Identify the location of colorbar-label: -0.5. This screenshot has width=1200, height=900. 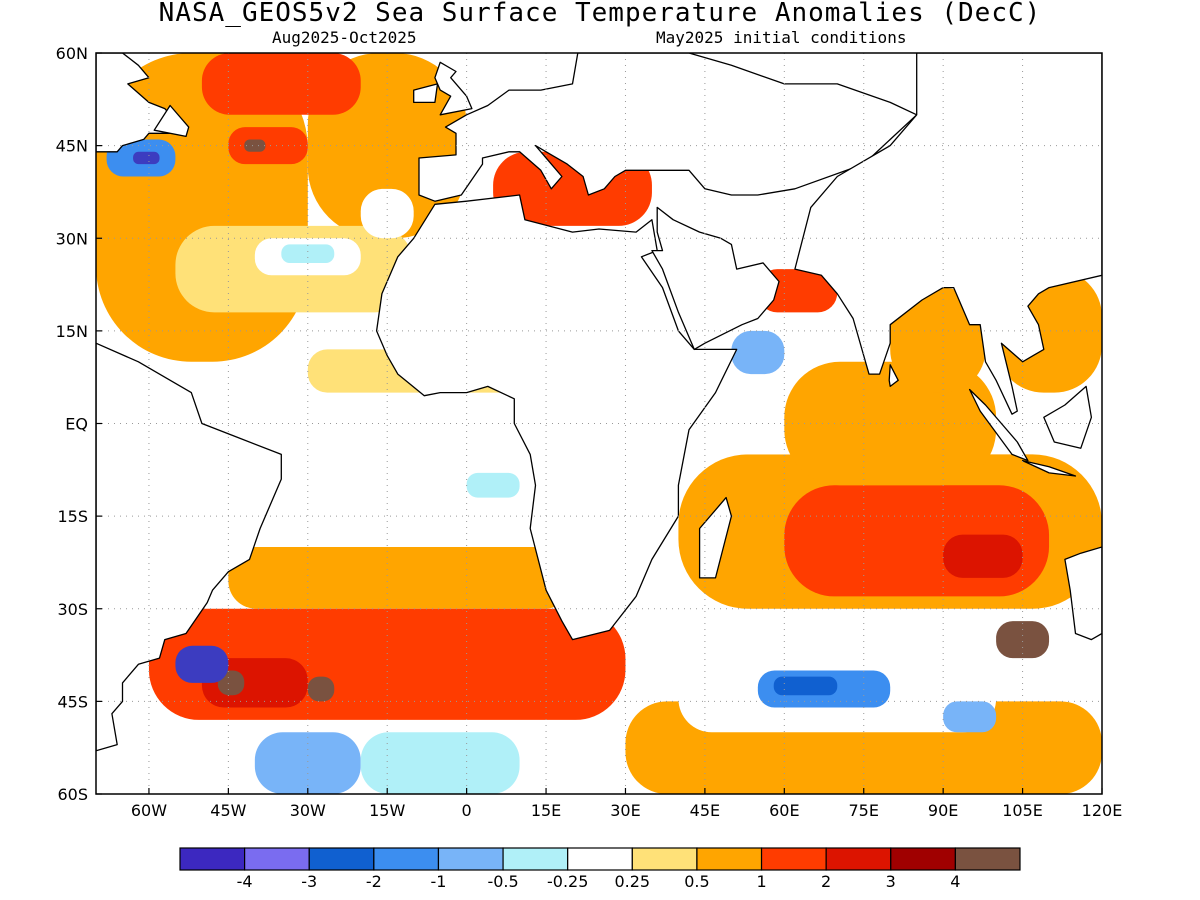
(502, 881).